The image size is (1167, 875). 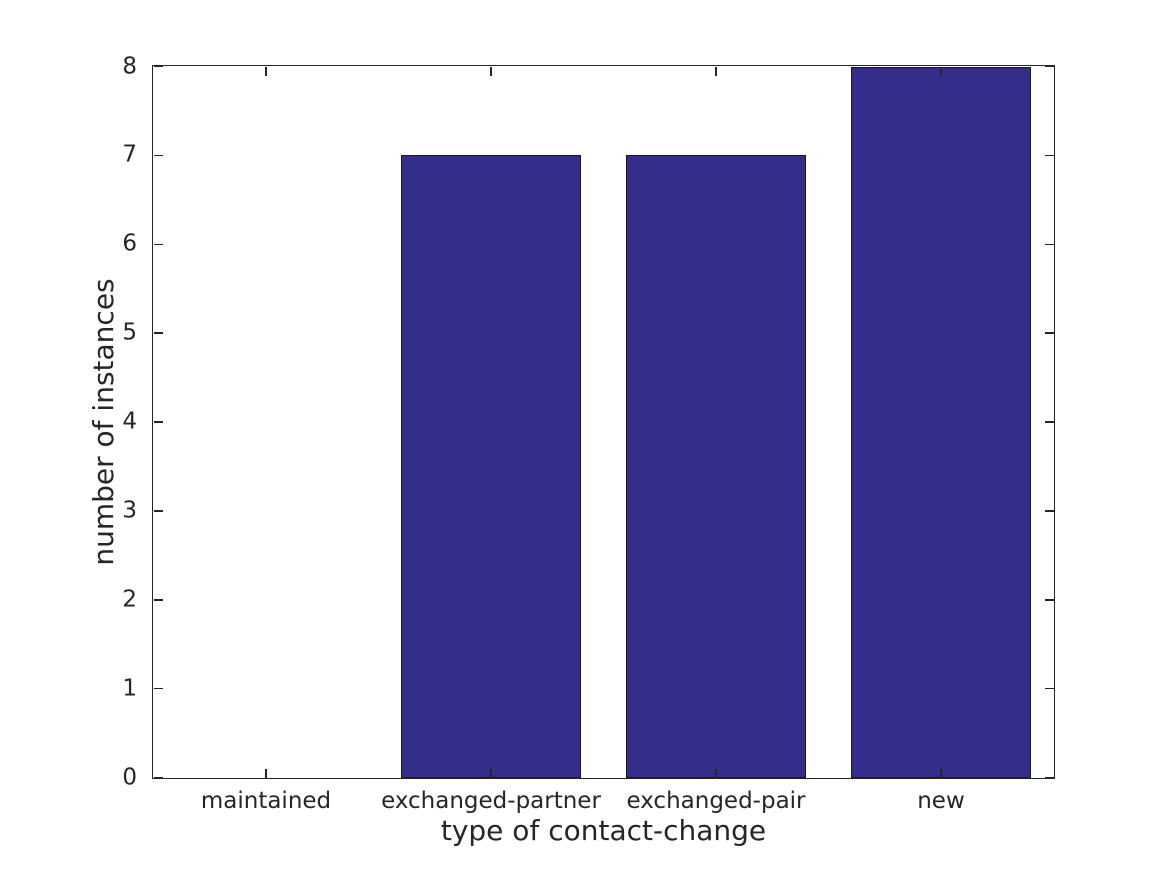 What do you see at coordinates (491, 466) in the screenshot?
I see `bar-exchanged-partner` at bounding box center [491, 466].